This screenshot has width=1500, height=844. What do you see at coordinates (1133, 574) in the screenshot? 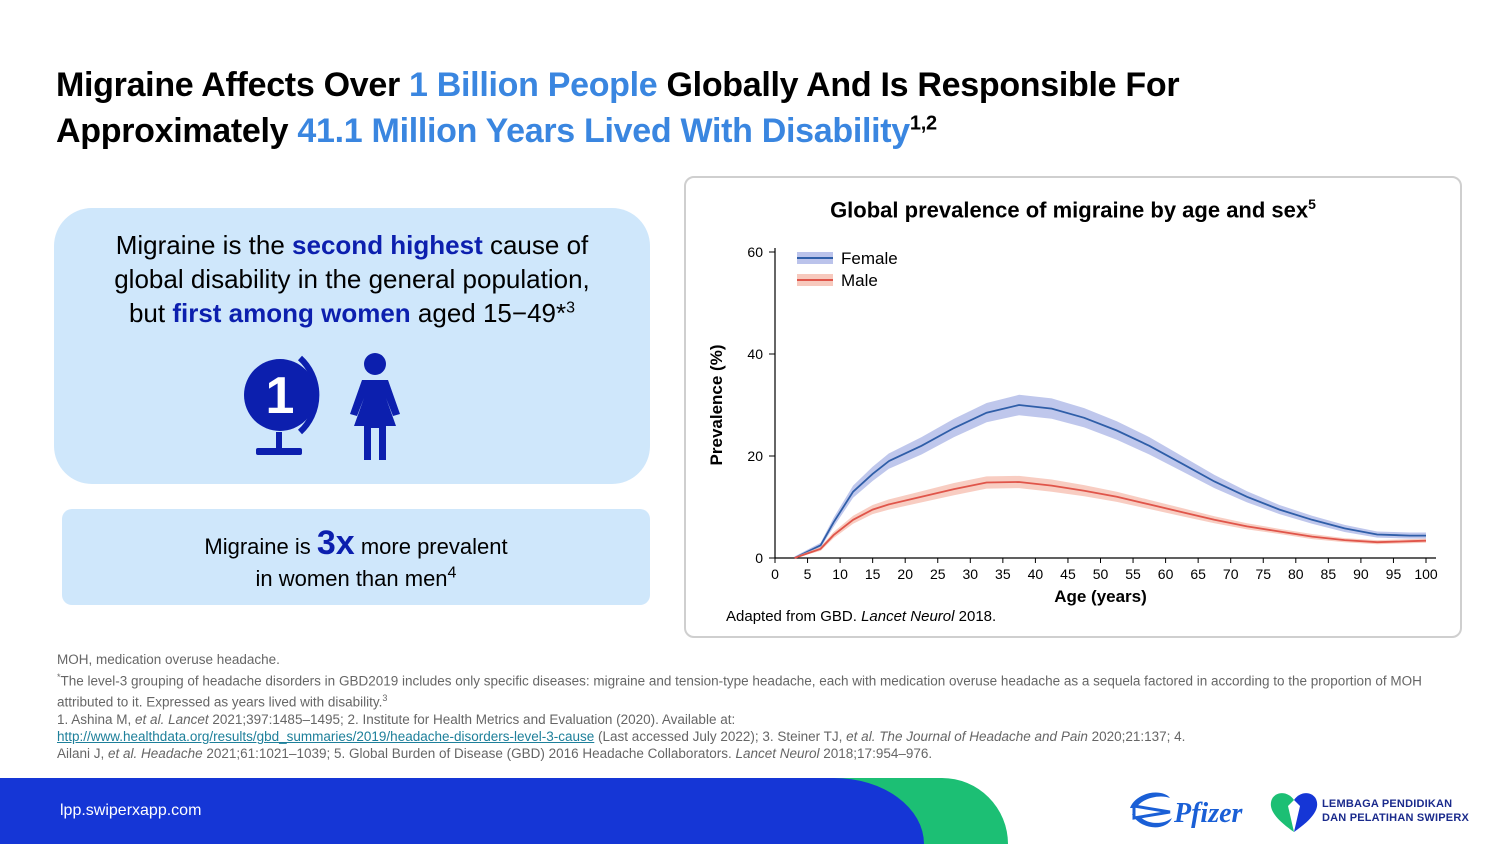
I see `x-tick-label: 55` at bounding box center [1133, 574].